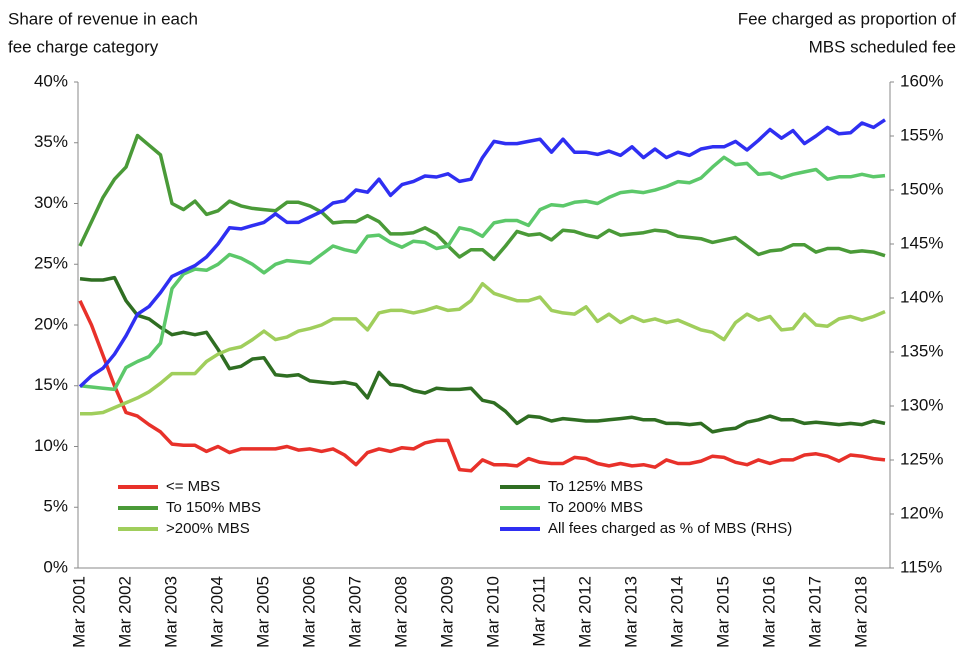 The height and width of the screenshot is (670, 964). Describe the element at coordinates (51, 445) in the screenshot. I see `y-tick-label: 10%` at that location.